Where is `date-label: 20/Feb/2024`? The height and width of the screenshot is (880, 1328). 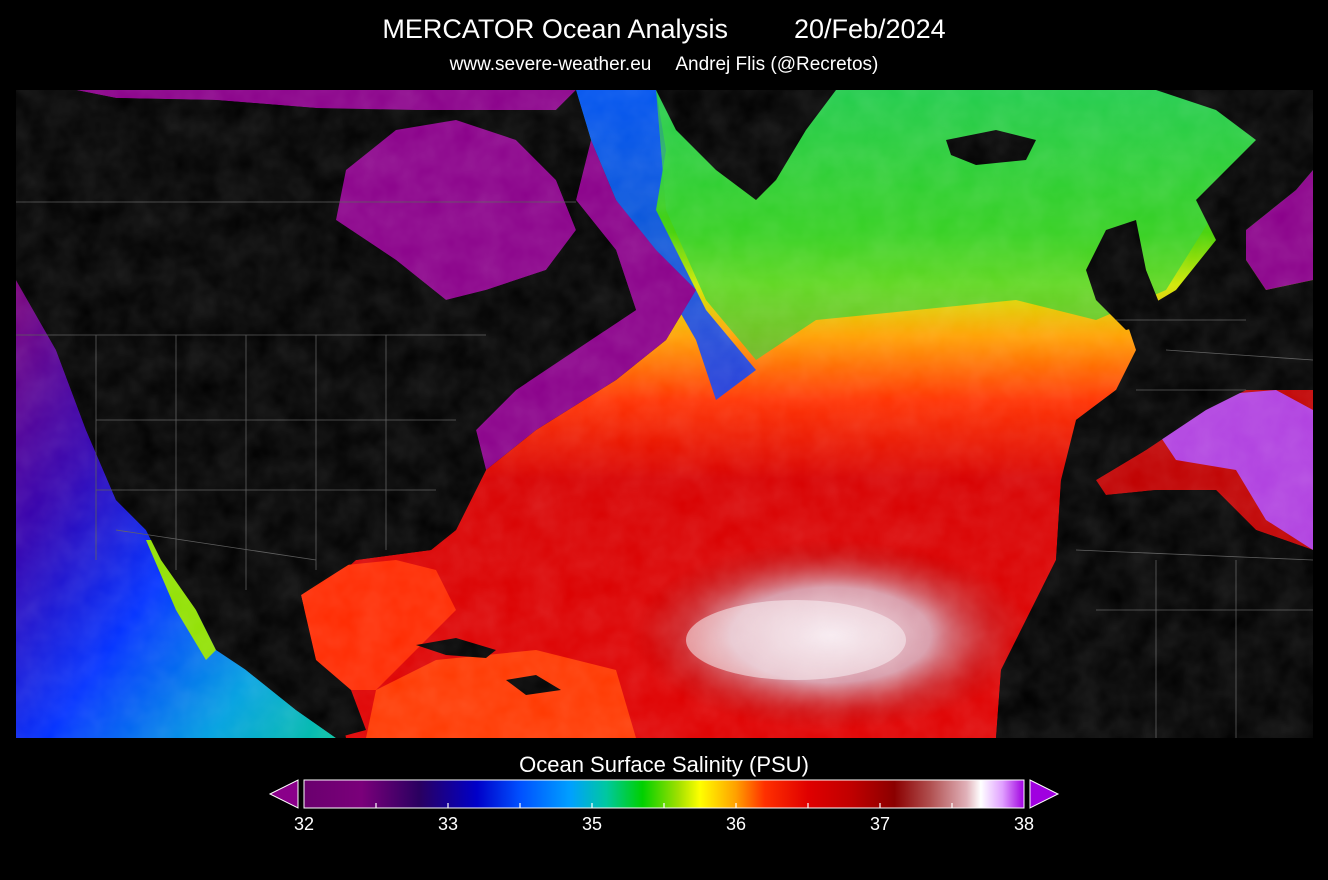 date-label: 20/Feb/2024 is located at coordinates (869, 29).